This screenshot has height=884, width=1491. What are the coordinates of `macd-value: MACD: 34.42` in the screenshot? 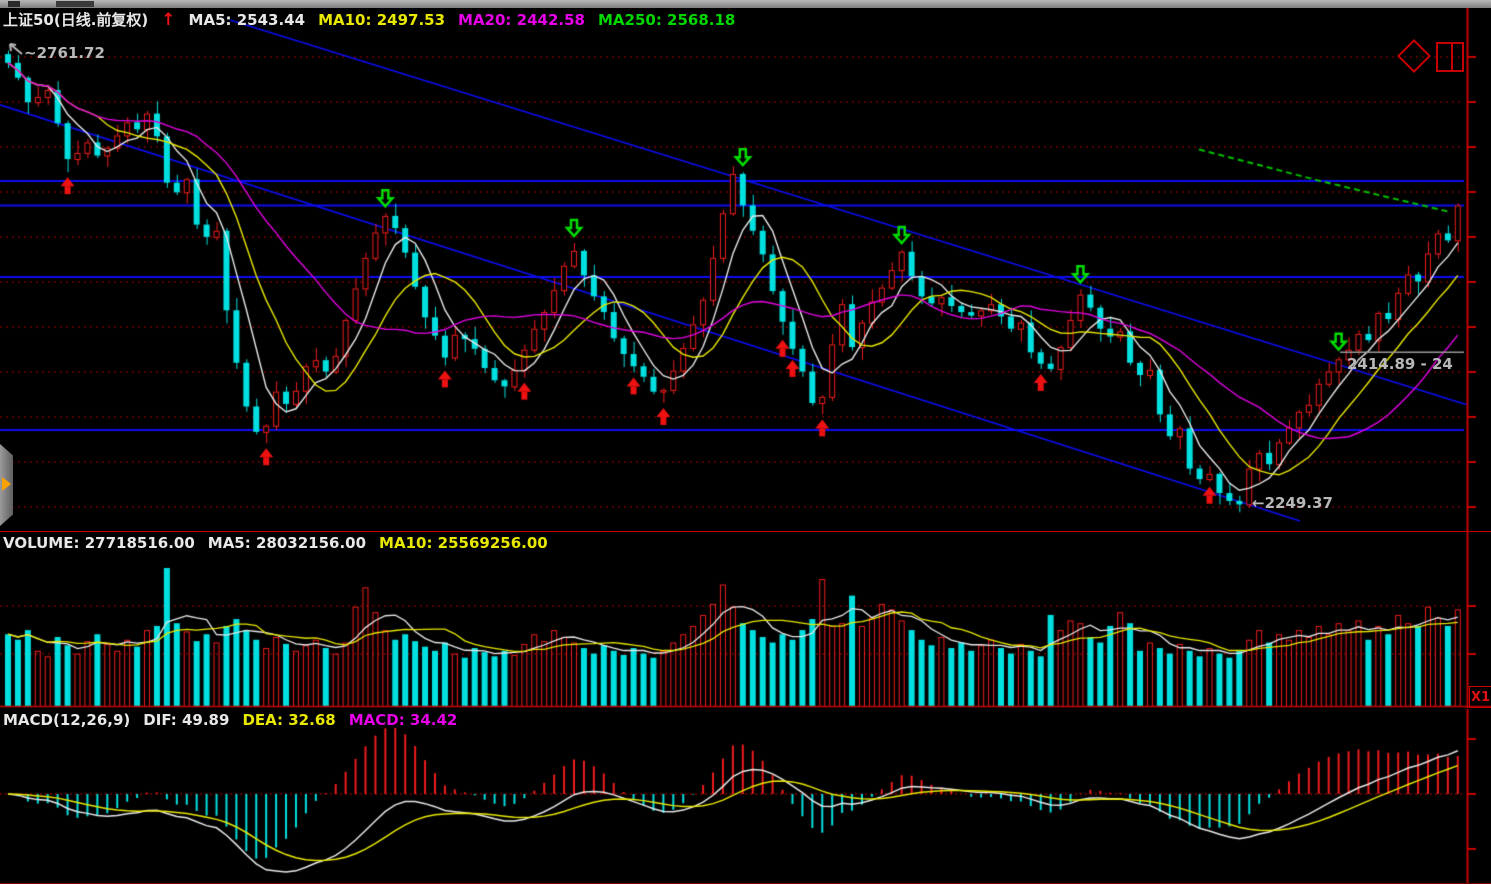 It's located at (403, 720).